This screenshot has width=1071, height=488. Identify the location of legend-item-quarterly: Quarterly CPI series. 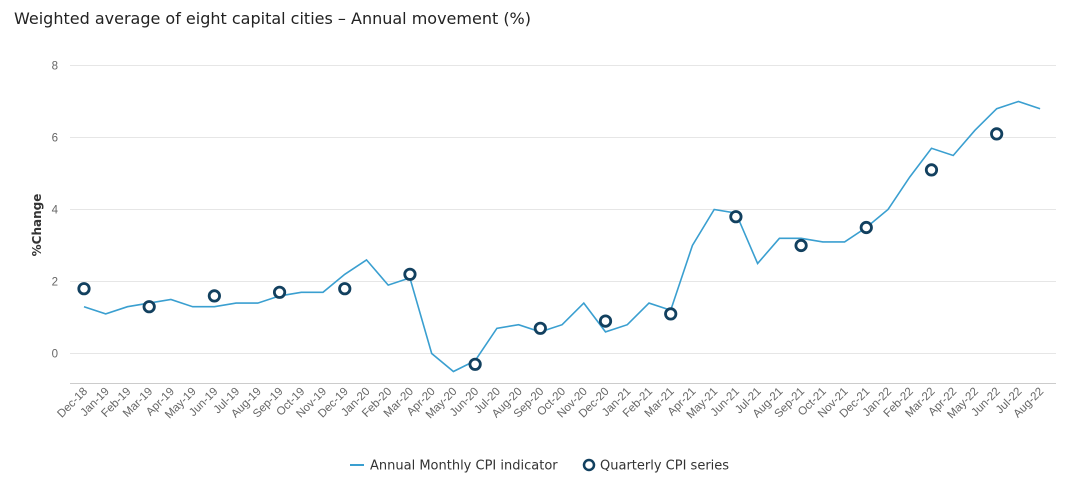
(655, 466).